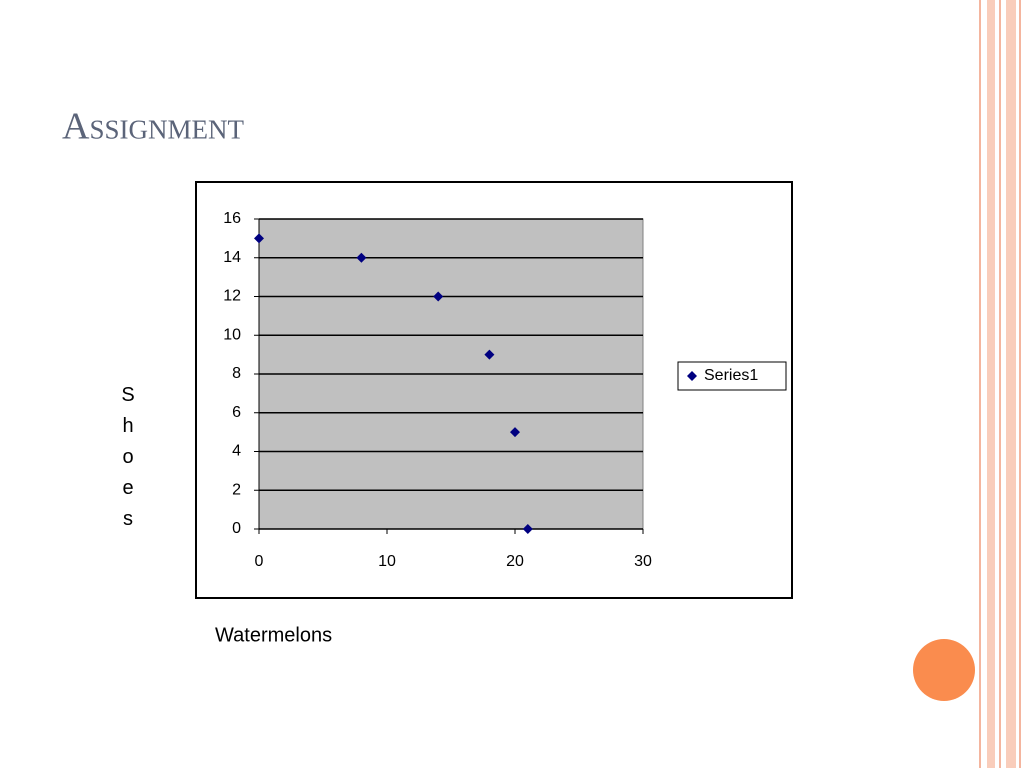  What do you see at coordinates (259, 561) in the screenshot?
I see `x-tick-label: 0` at bounding box center [259, 561].